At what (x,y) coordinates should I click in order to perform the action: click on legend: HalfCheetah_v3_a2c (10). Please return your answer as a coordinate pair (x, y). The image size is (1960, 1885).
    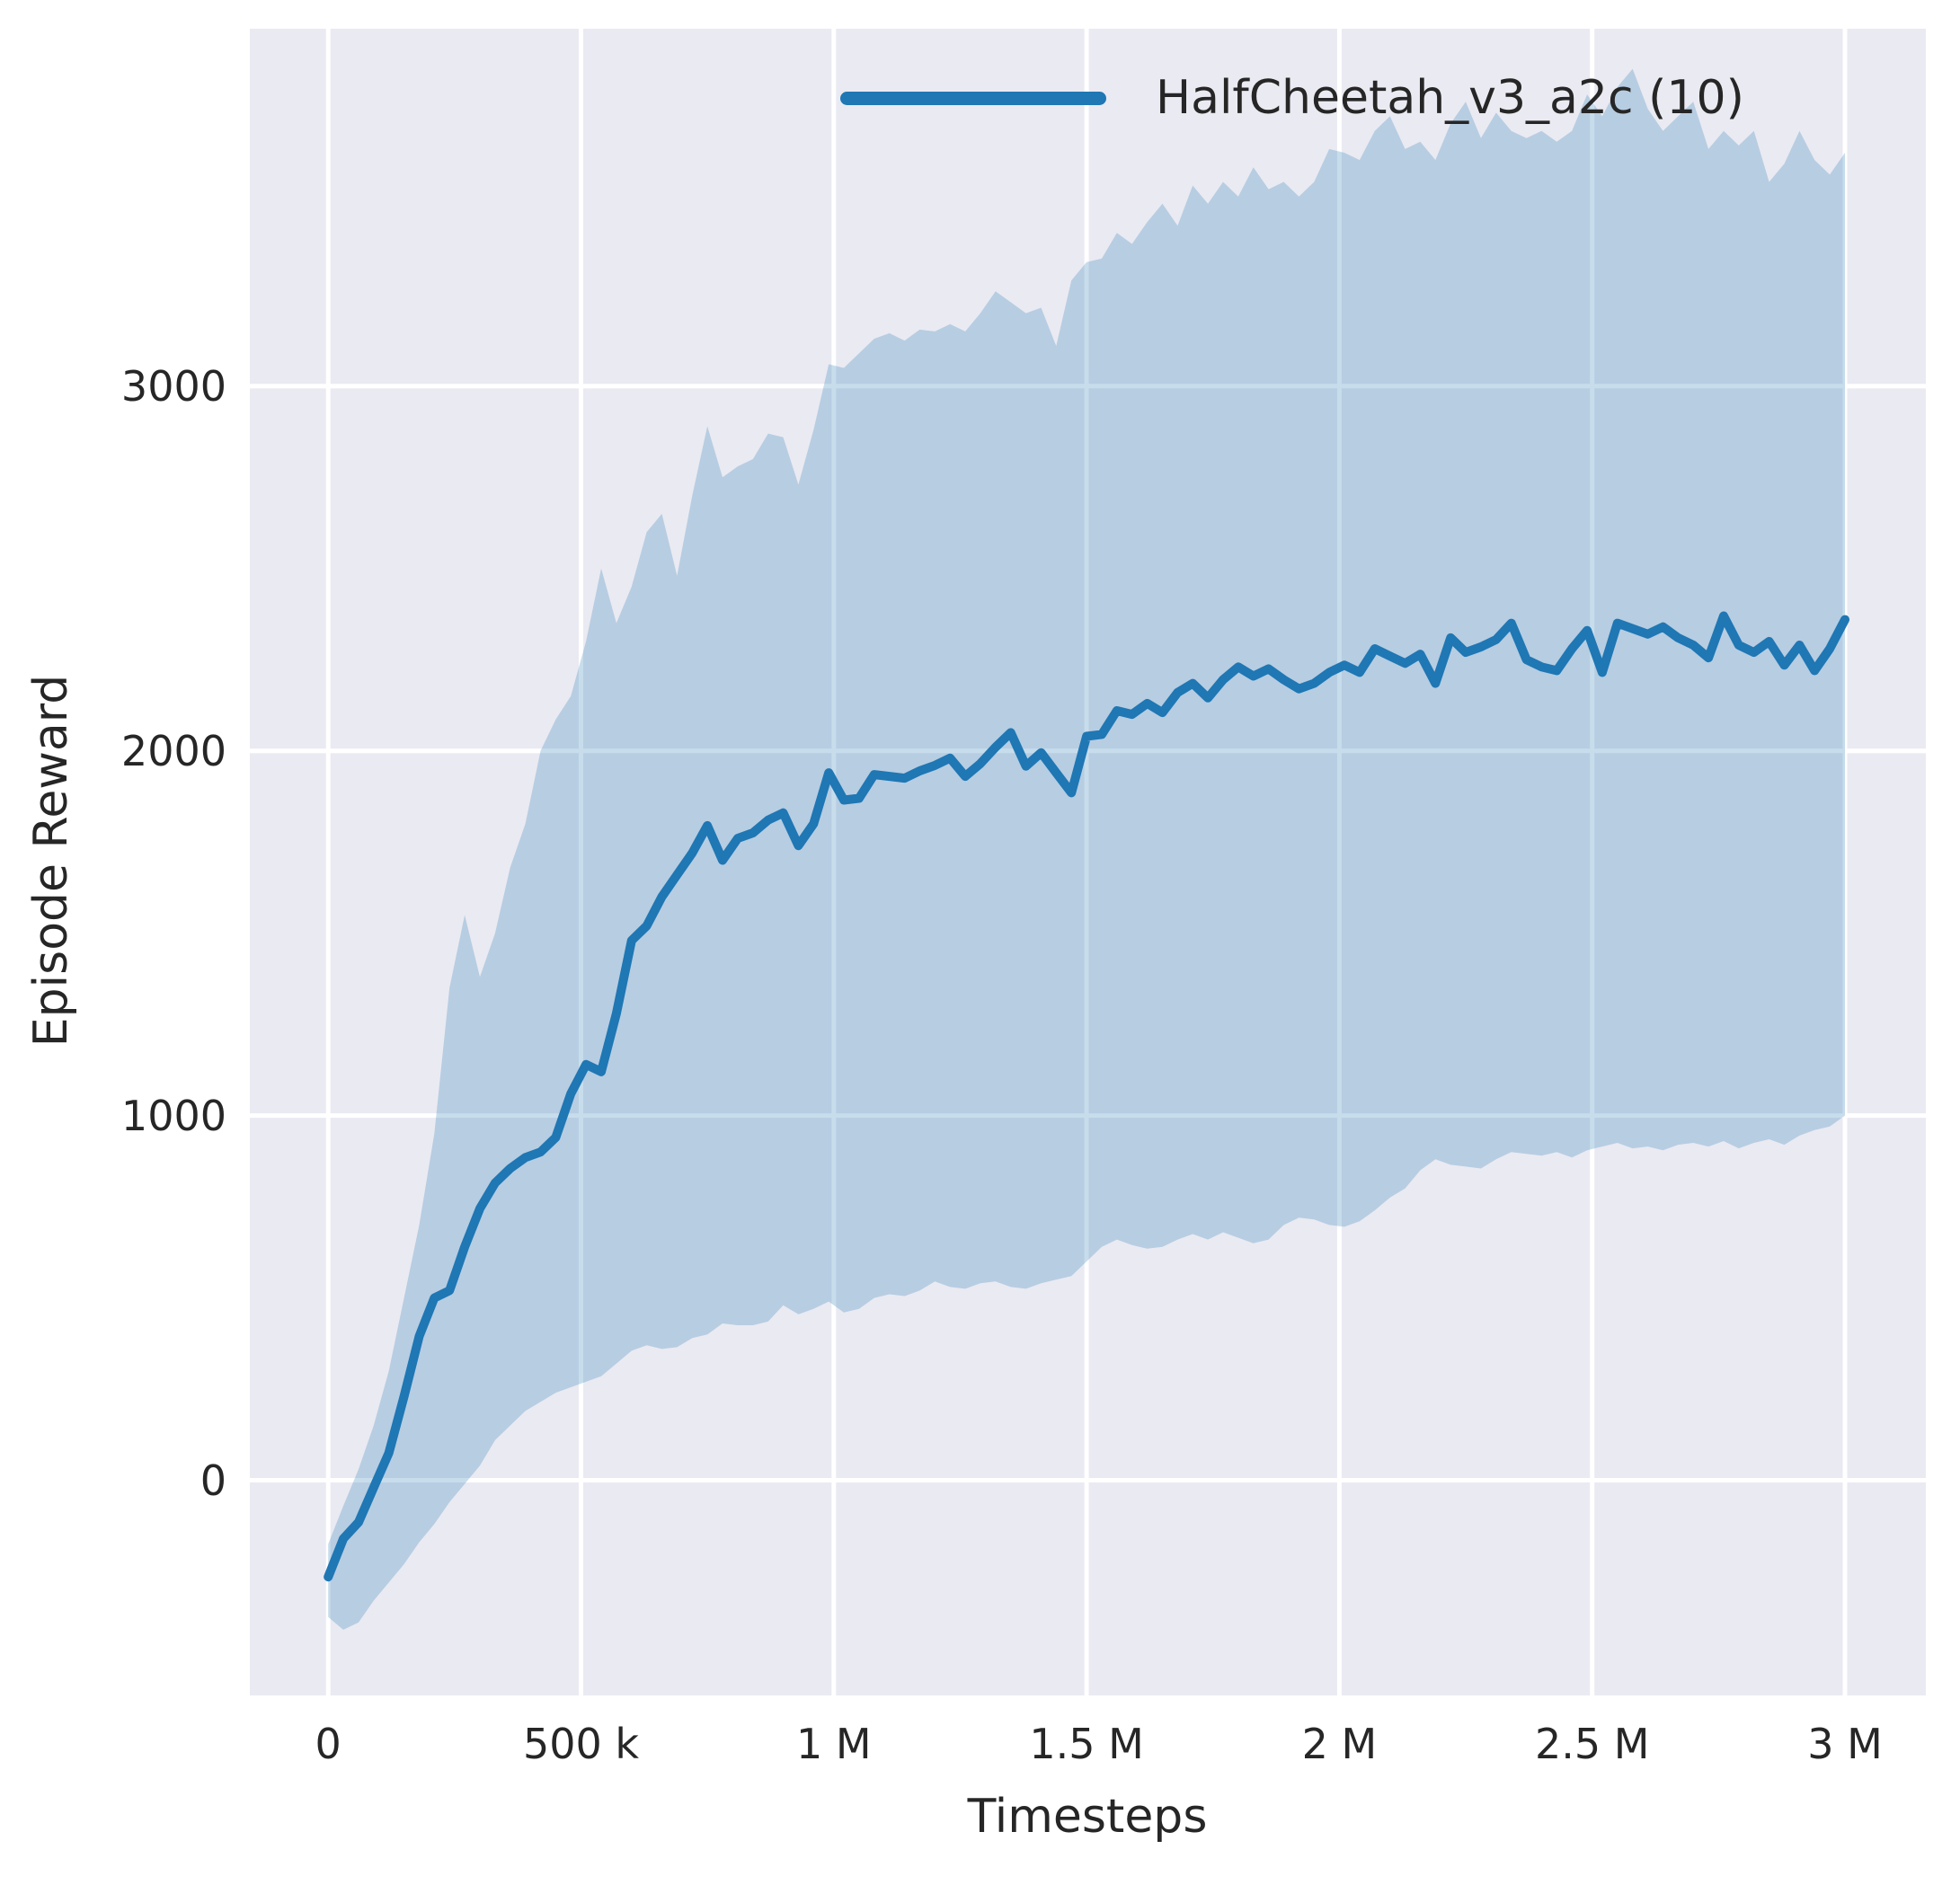
    Looking at the image, I should click on (1292, 98).